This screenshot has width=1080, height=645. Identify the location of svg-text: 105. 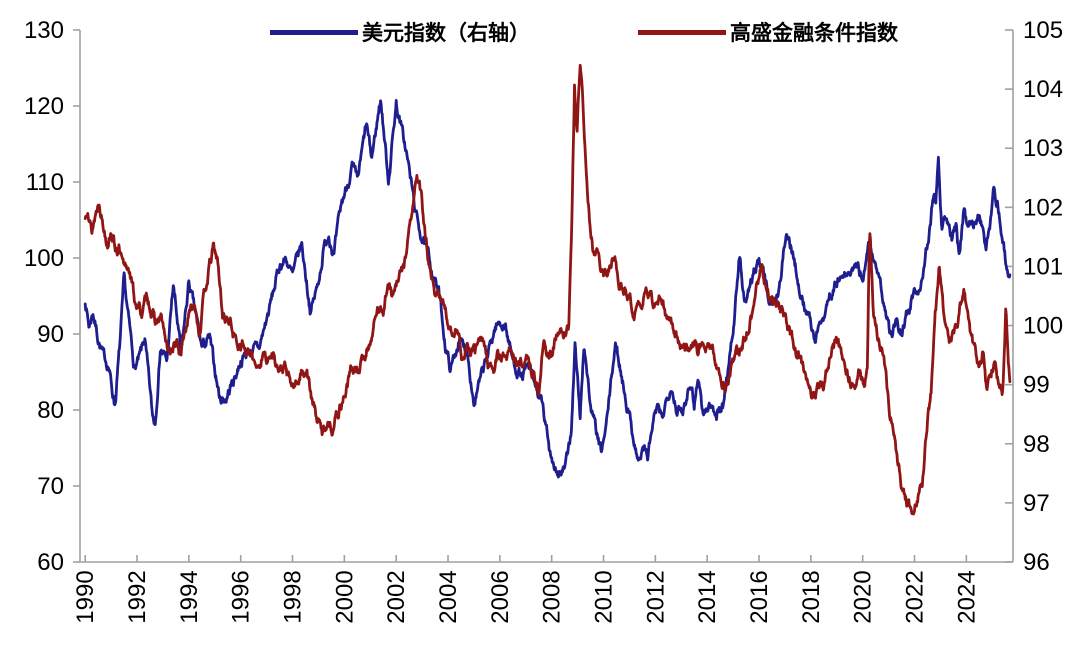
(1043, 30).